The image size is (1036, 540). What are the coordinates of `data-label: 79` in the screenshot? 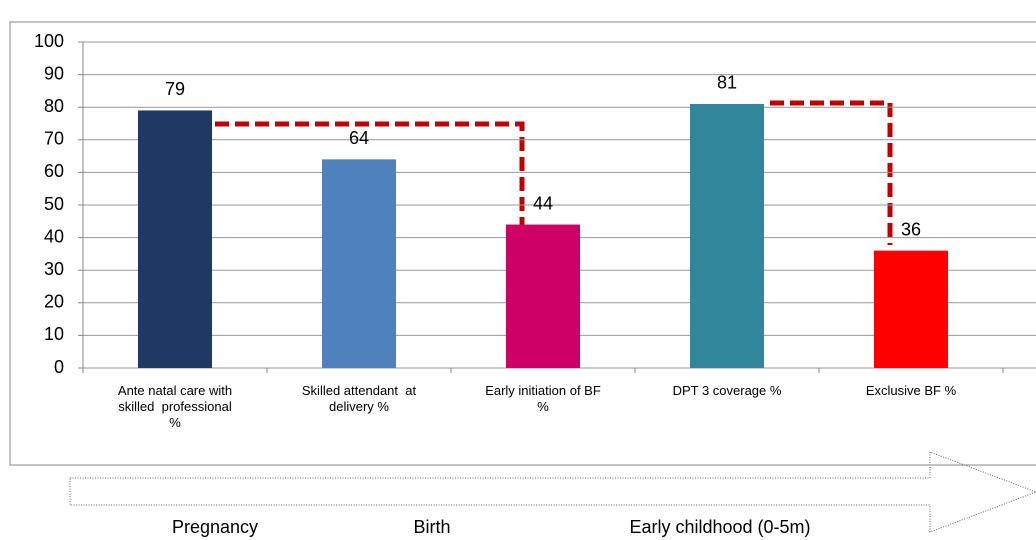 It's located at (175, 89).